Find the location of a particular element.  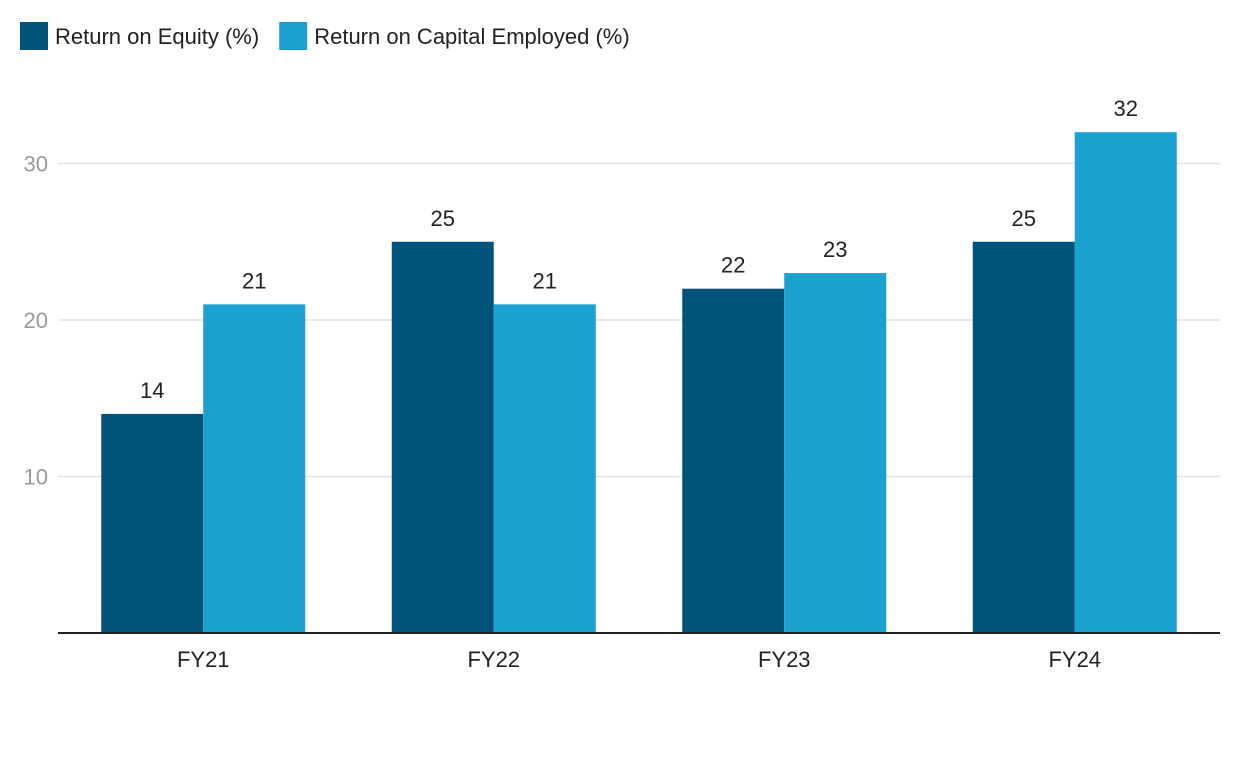

y-tick-label: 30 is located at coordinates (36, 164).